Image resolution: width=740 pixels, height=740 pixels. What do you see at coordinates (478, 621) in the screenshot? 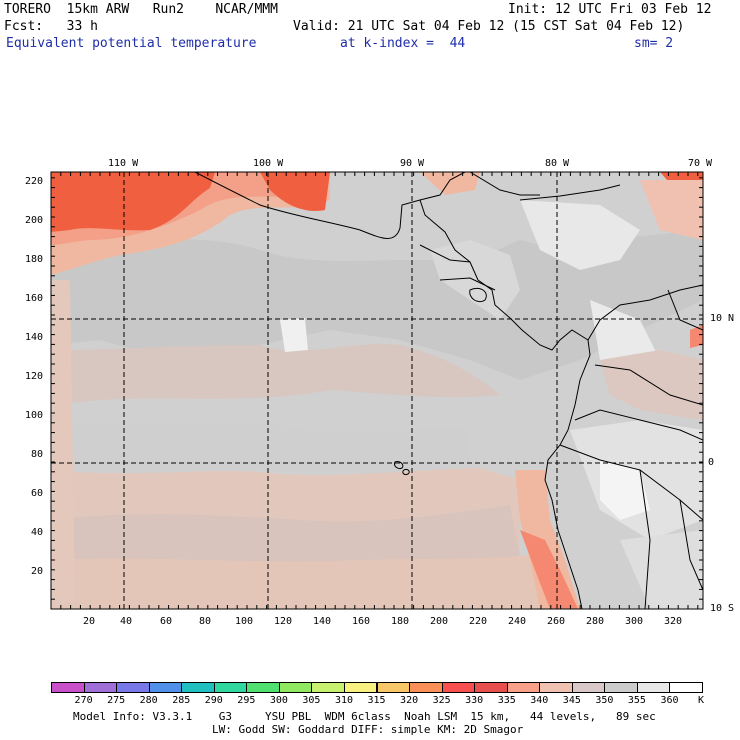
I see `x-grid-label: 220` at bounding box center [478, 621].